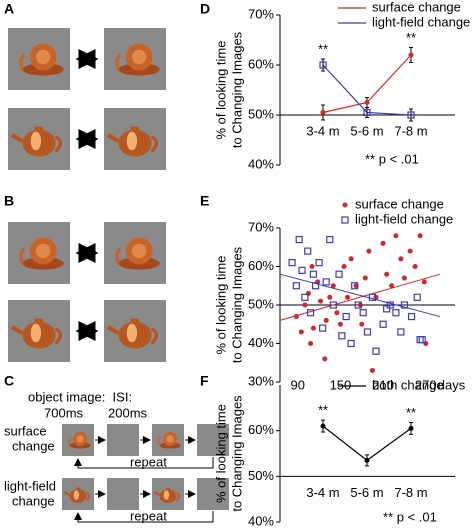 Image resolution: width=474 pixels, height=528 pixels. Describe the element at coordinates (33, 445) in the screenshot. I see `row-label: change` at that location.